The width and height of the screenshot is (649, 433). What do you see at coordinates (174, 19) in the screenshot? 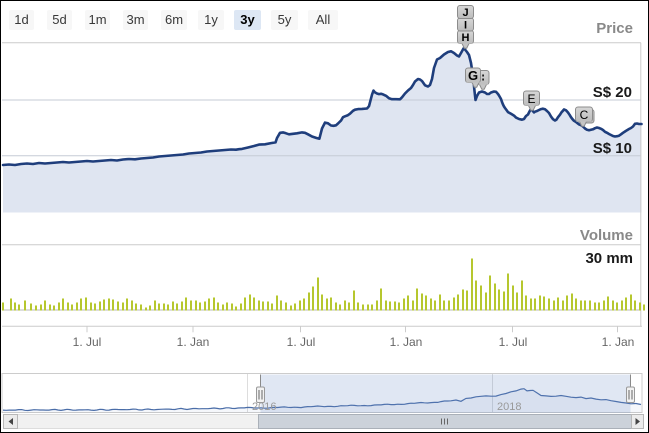
I see `svg-text: 6m` at bounding box center [174, 19].